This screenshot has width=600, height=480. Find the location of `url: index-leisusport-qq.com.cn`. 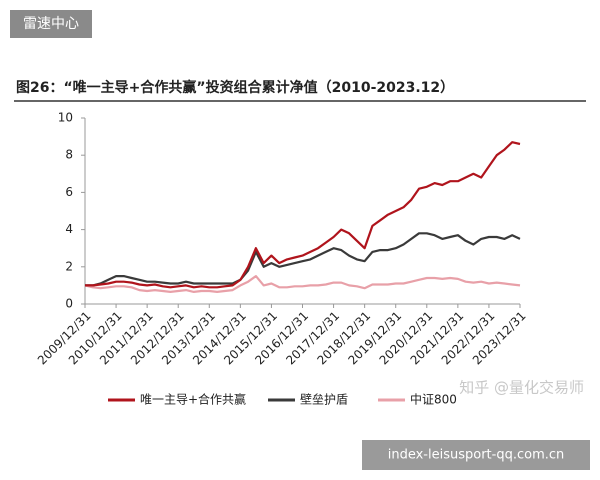

url: index-leisusport-qq.com.cn is located at coordinates (476, 455).